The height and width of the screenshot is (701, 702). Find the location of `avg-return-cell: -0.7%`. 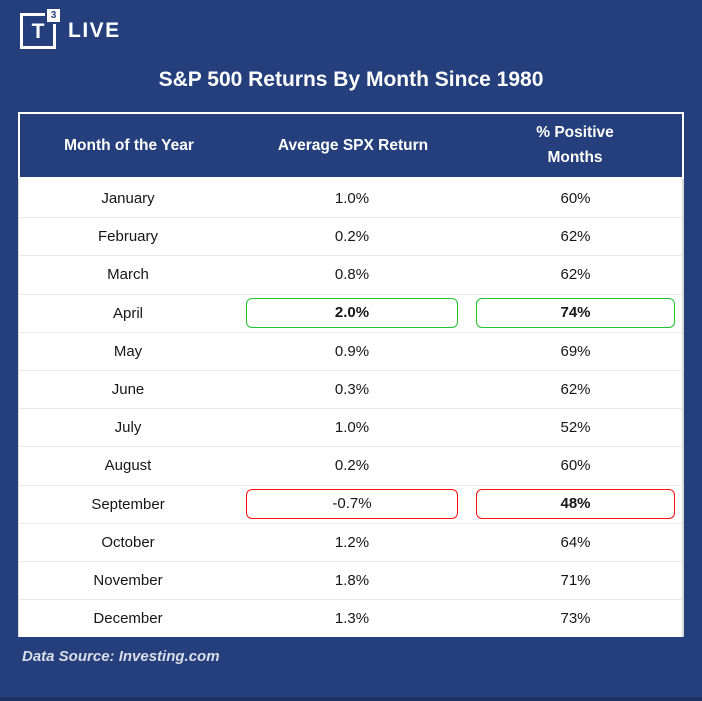

avg-return-cell: -0.7% is located at coordinates (352, 504).